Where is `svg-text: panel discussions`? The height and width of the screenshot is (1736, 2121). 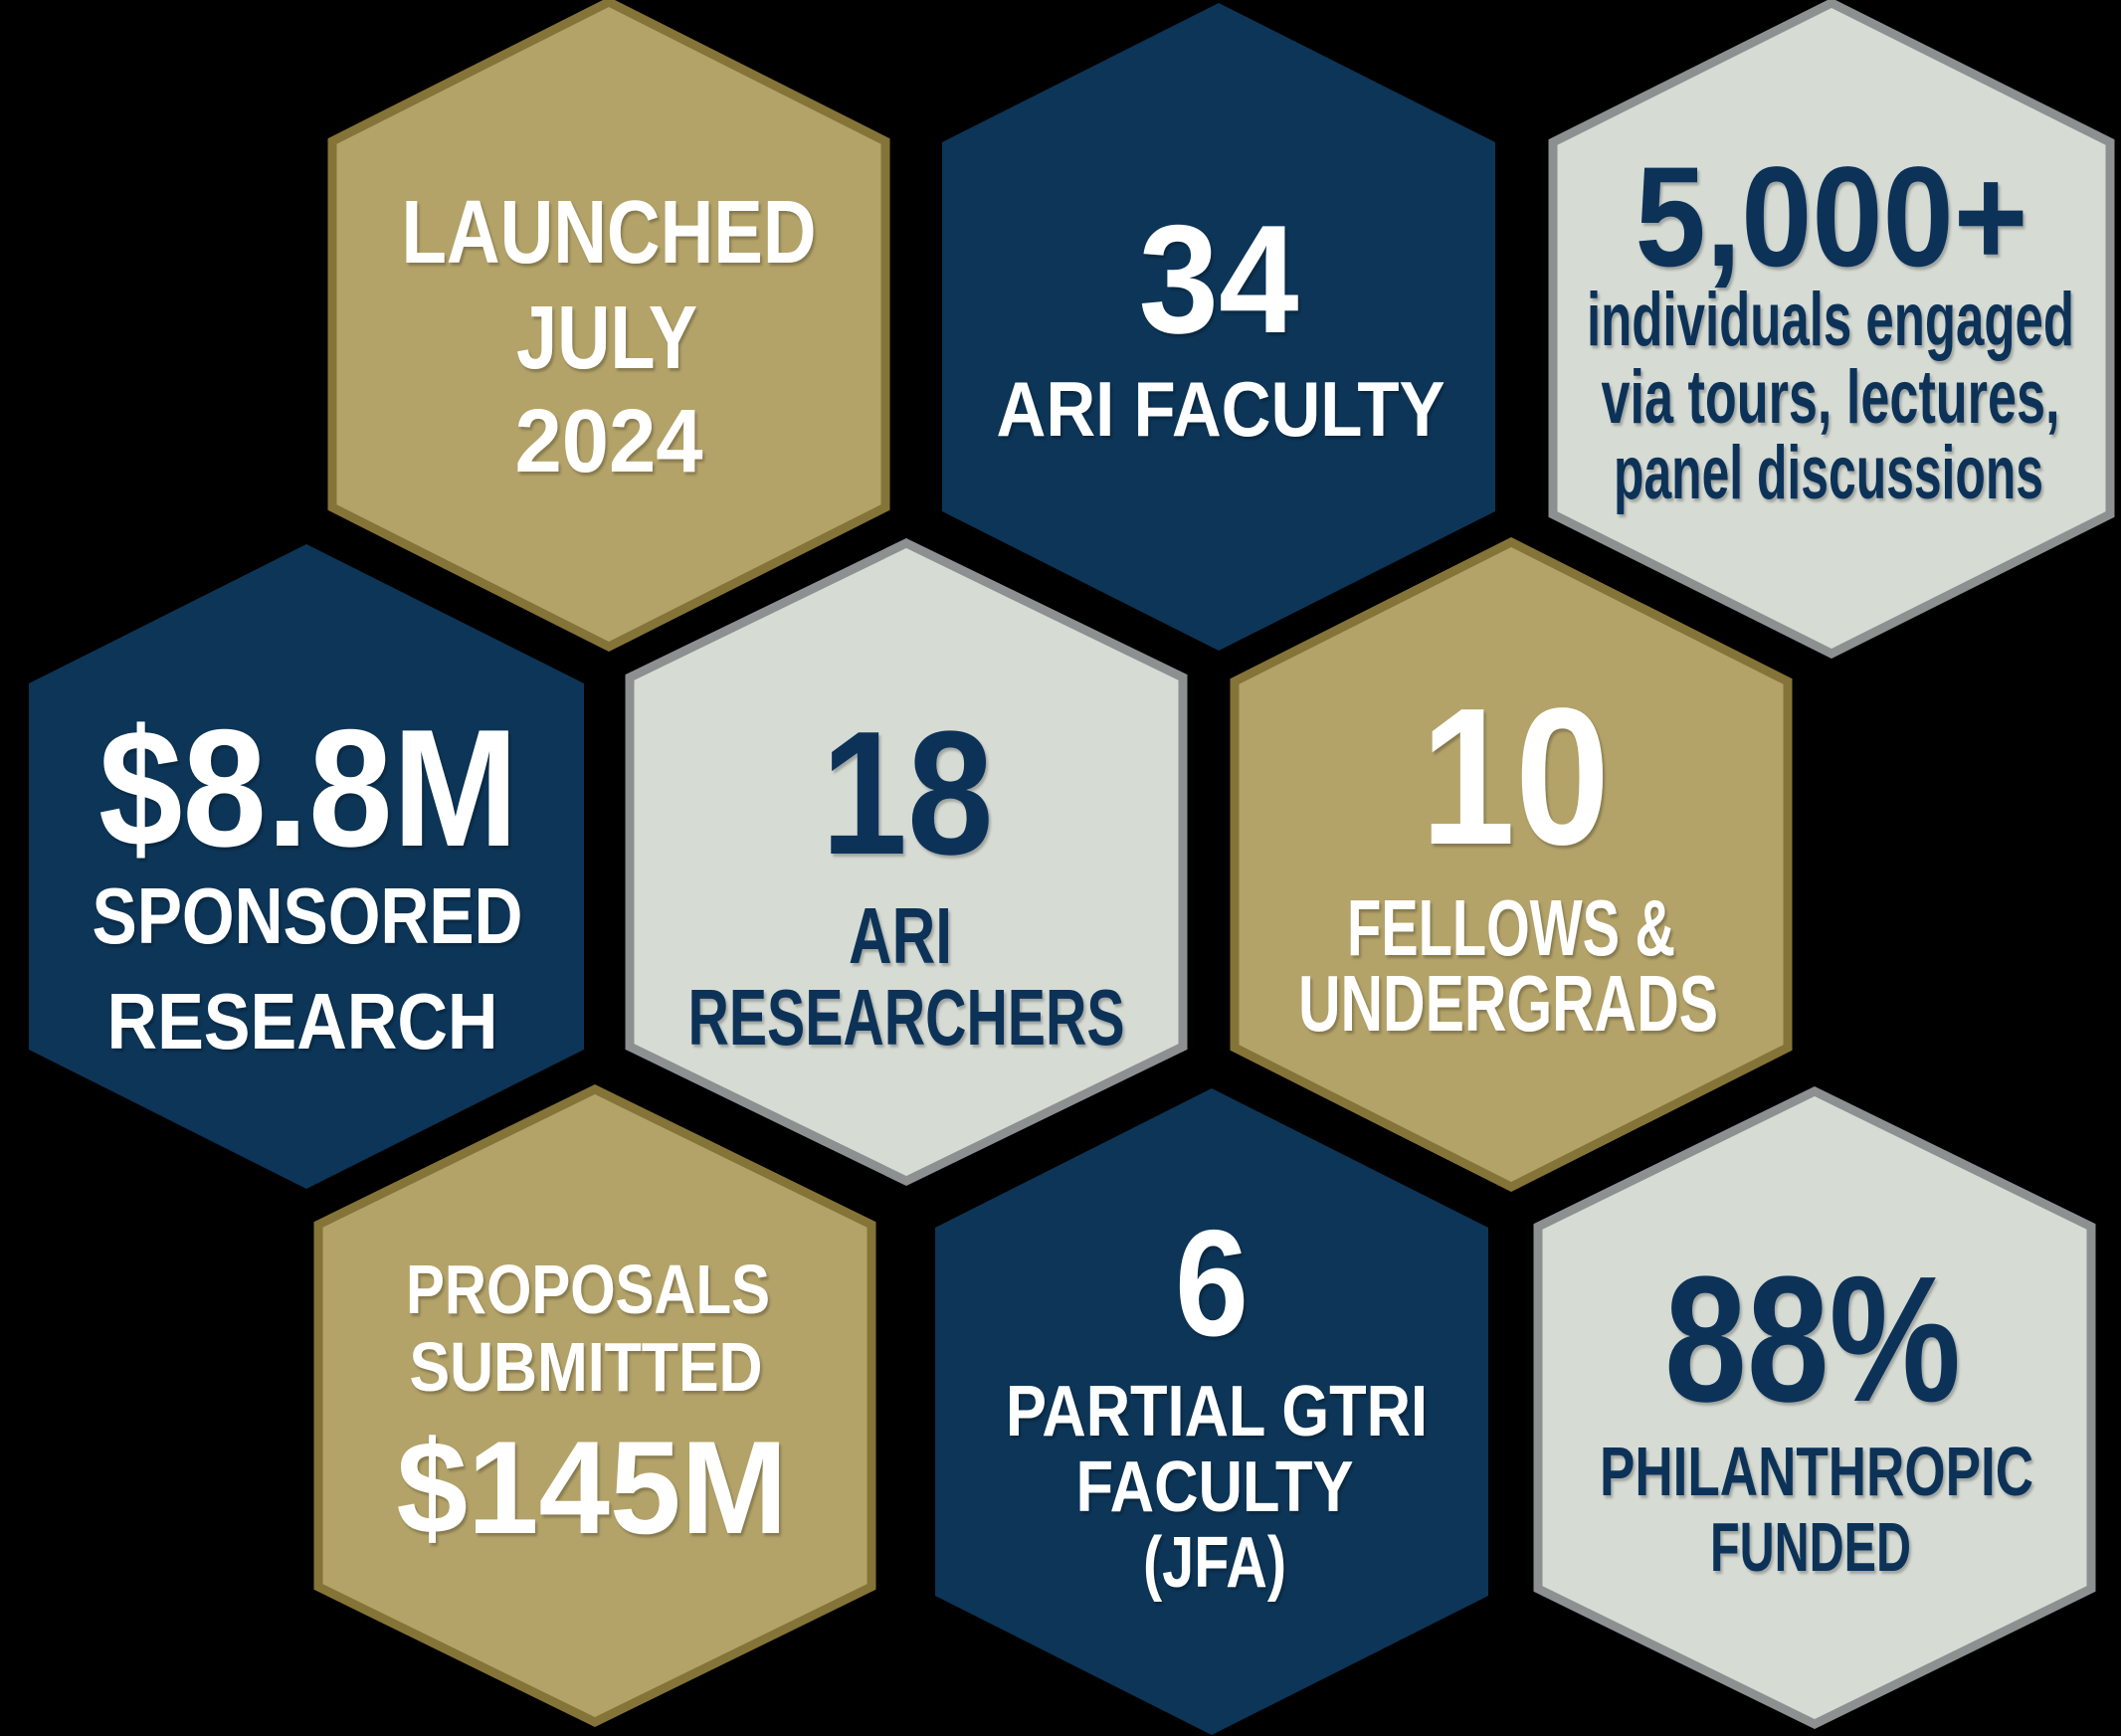
svg-text: panel discussions is located at coordinates (1828, 473).